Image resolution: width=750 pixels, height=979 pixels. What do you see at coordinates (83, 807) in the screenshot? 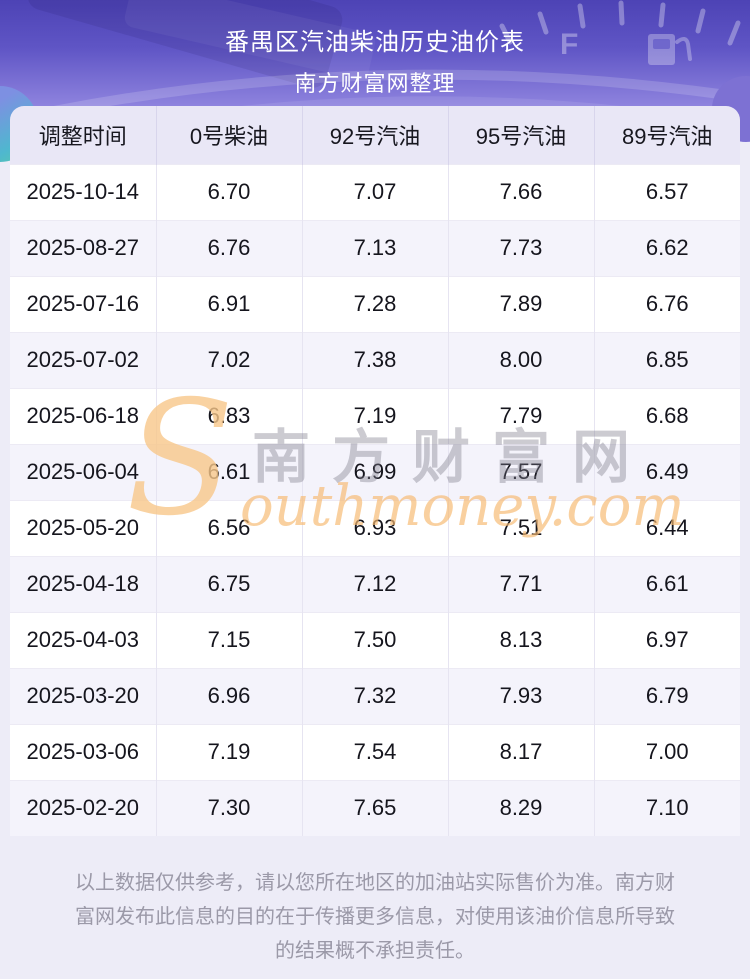
I see `date-cell: 2025-02-20` at bounding box center [83, 807].